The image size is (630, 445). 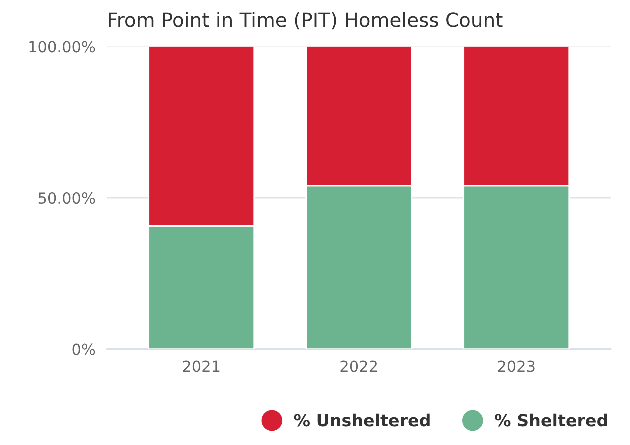 I want to click on x-tick-label: 2023, so click(x=516, y=366).